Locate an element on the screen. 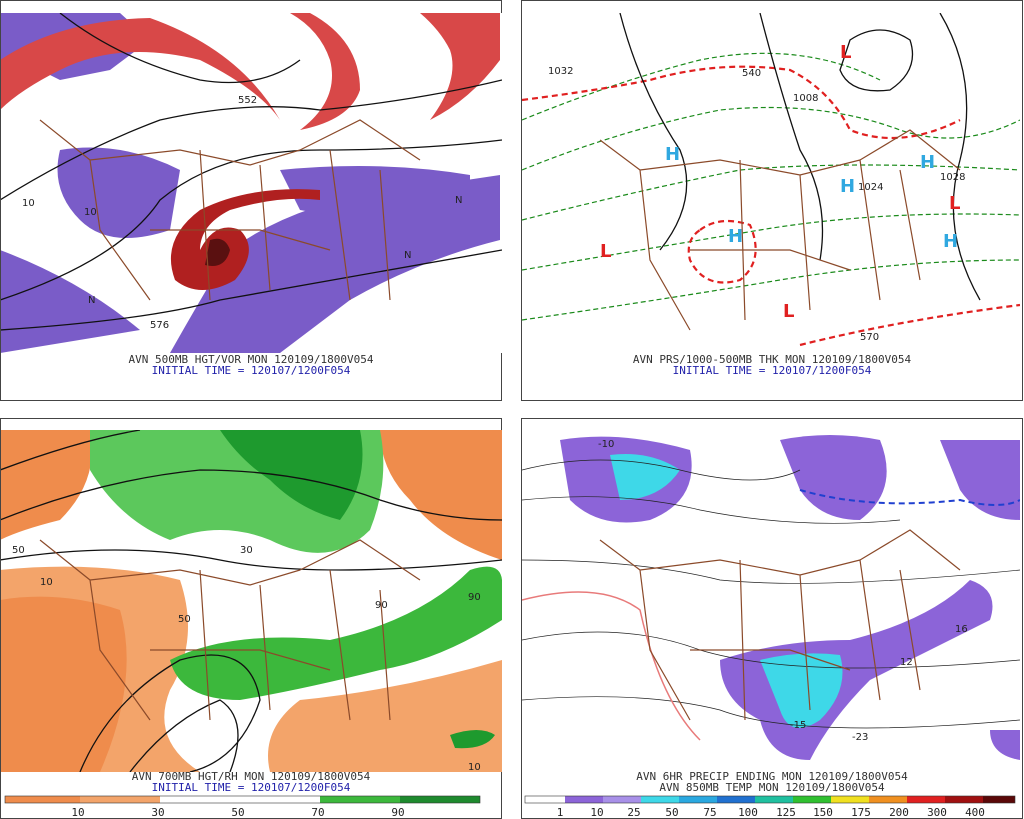 This screenshot has height=819, width=1024. subcaption: AVN 850MB TEMP MON 120109/1800V054 is located at coordinates (772, 787).